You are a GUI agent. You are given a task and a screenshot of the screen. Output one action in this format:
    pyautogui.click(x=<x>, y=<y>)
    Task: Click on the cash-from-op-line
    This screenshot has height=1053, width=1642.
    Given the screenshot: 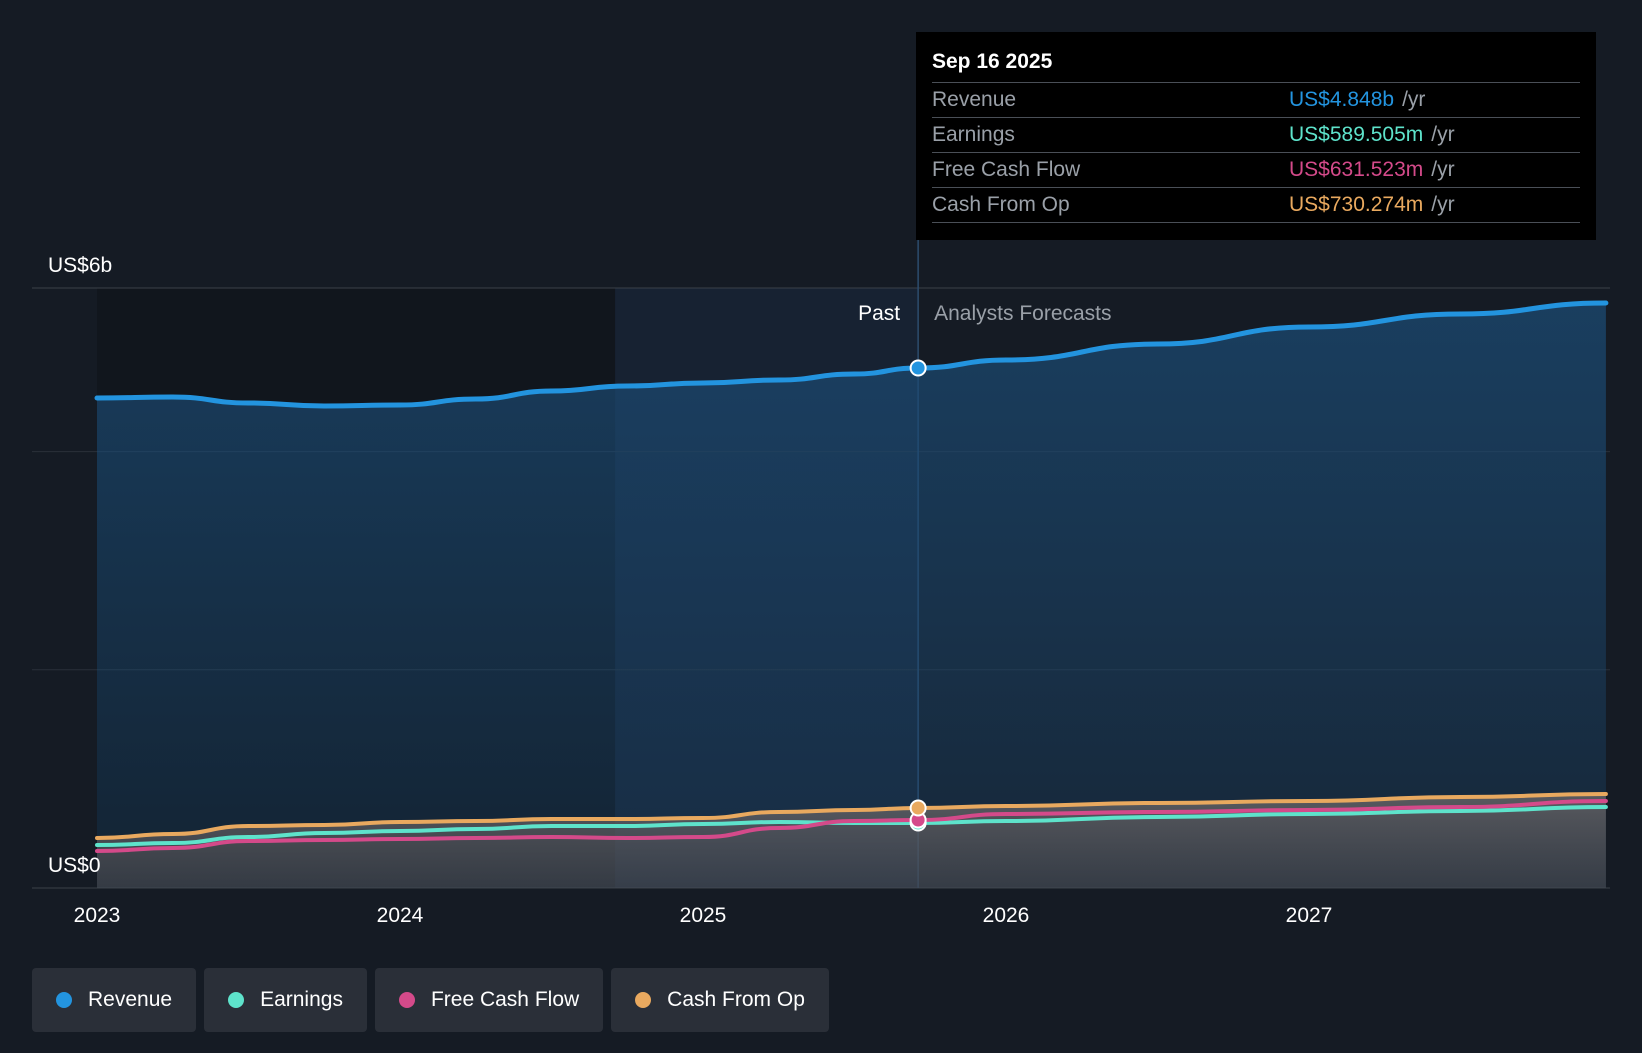 What is the action you would take?
    pyautogui.click(x=851, y=816)
    